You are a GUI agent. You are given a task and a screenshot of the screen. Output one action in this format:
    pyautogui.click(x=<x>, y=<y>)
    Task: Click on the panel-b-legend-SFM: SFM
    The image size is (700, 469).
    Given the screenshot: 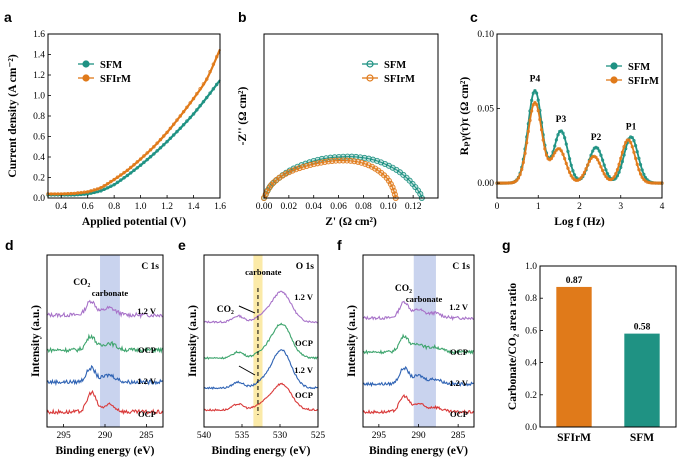 What is the action you would take?
    pyautogui.click(x=395, y=65)
    